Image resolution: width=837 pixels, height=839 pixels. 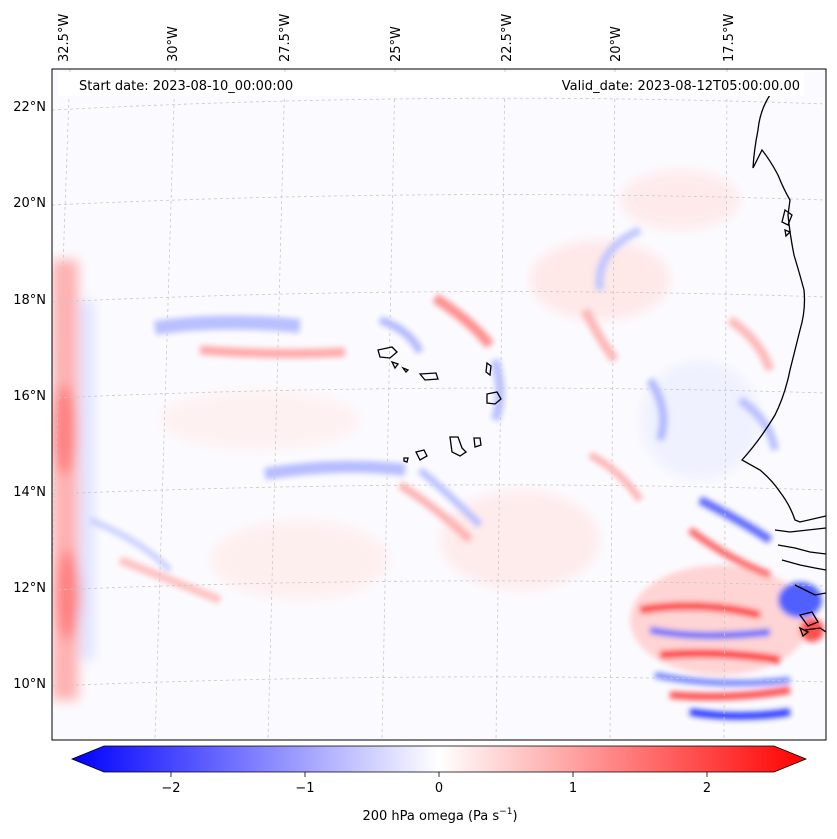 What do you see at coordinates (29, 684) in the screenshot?
I see `lat-tick-label: 10°N` at bounding box center [29, 684].